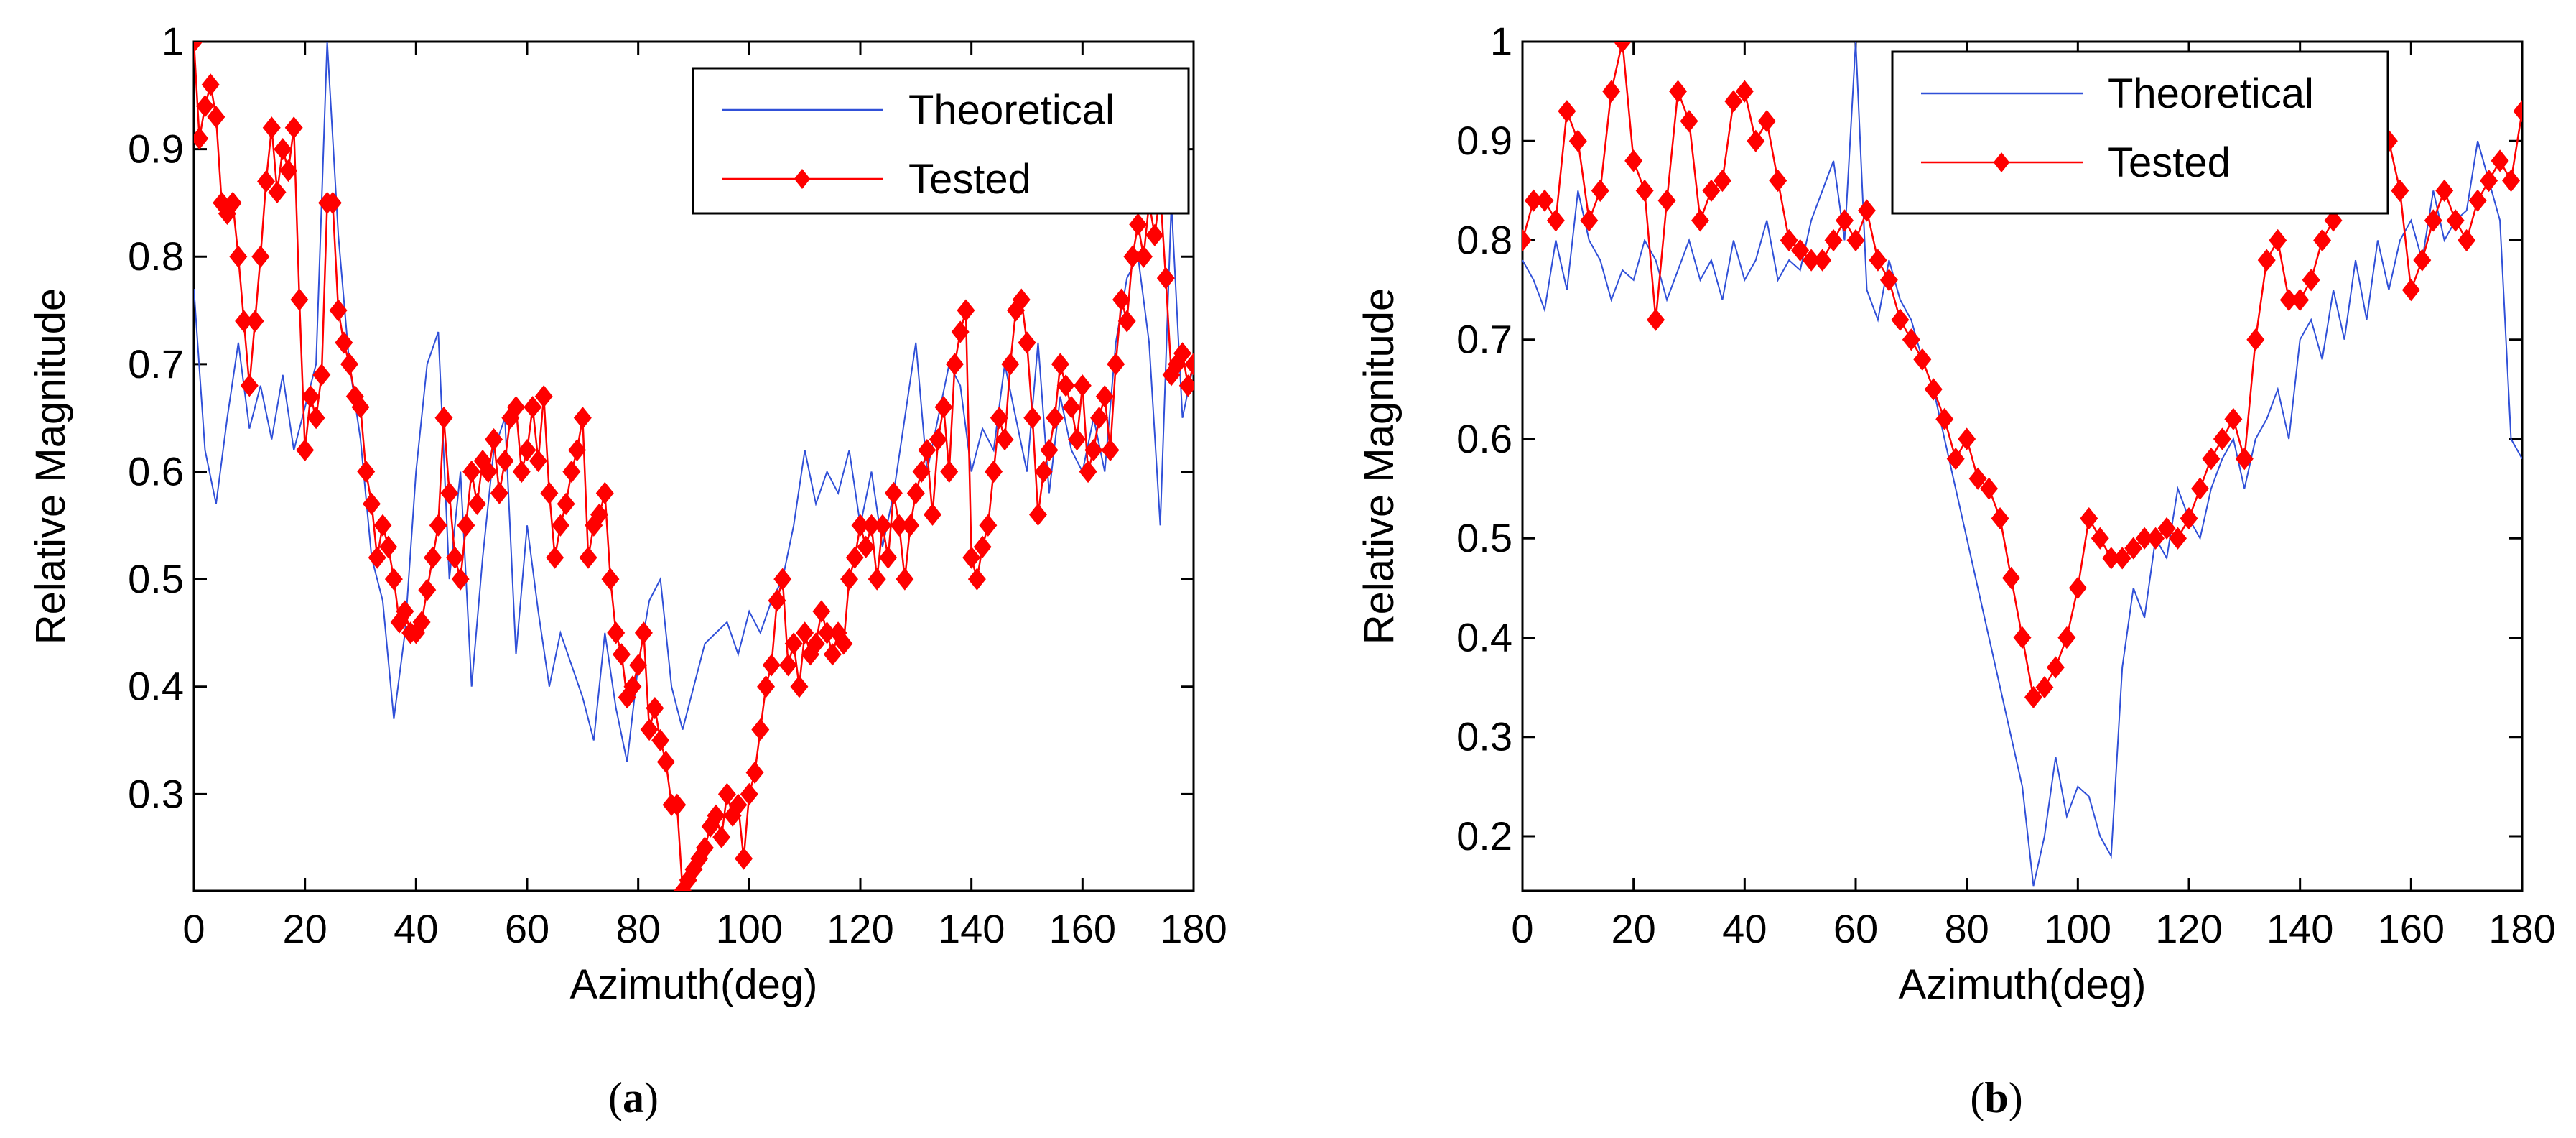 The width and height of the screenshot is (2576, 1138). I want to click on panel-caption: (b), so click(1996, 1097).